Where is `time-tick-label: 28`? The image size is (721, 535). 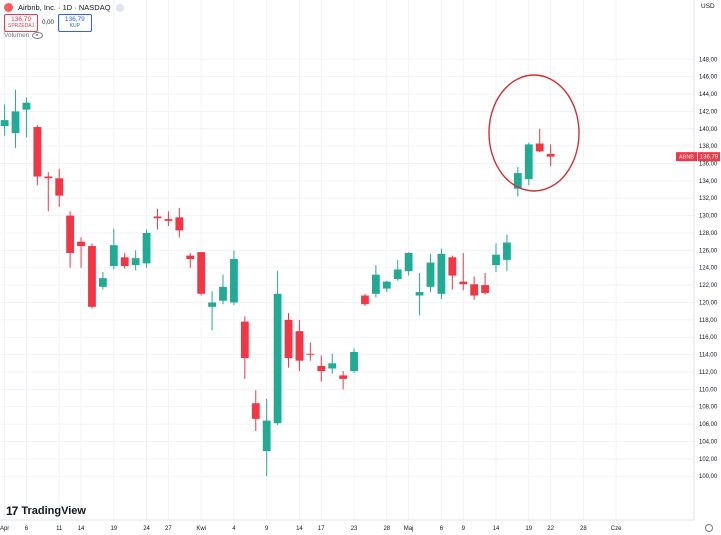 time-tick-label: 28 is located at coordinates (386, 529).